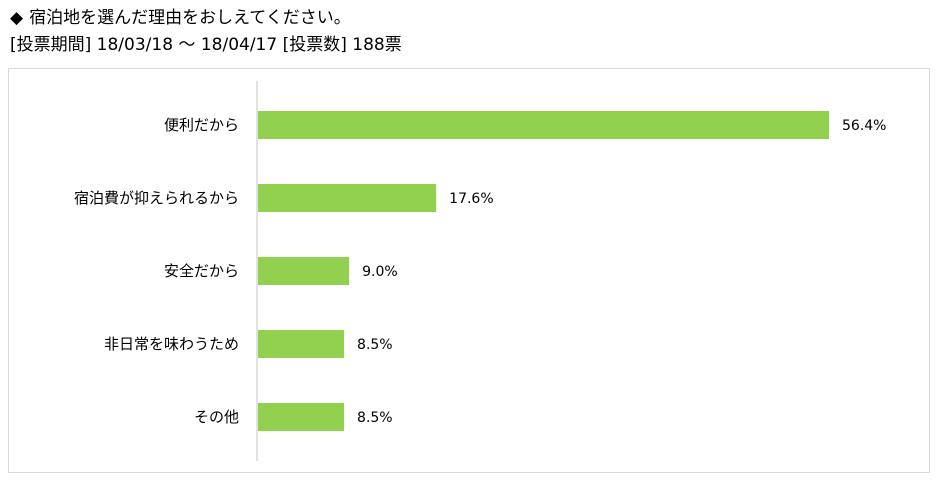  I want to click on period-label: [投票期間], so click(51, 45).